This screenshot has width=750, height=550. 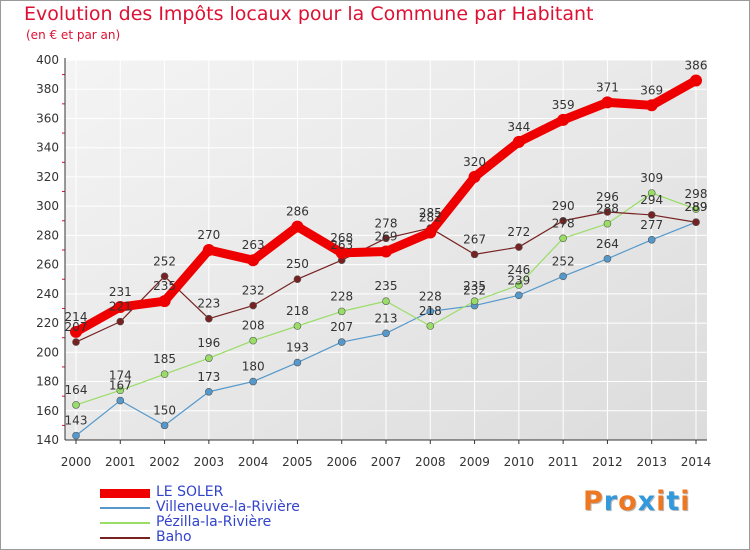 I want to click on data-label: 239, so click(x=518, y=280).